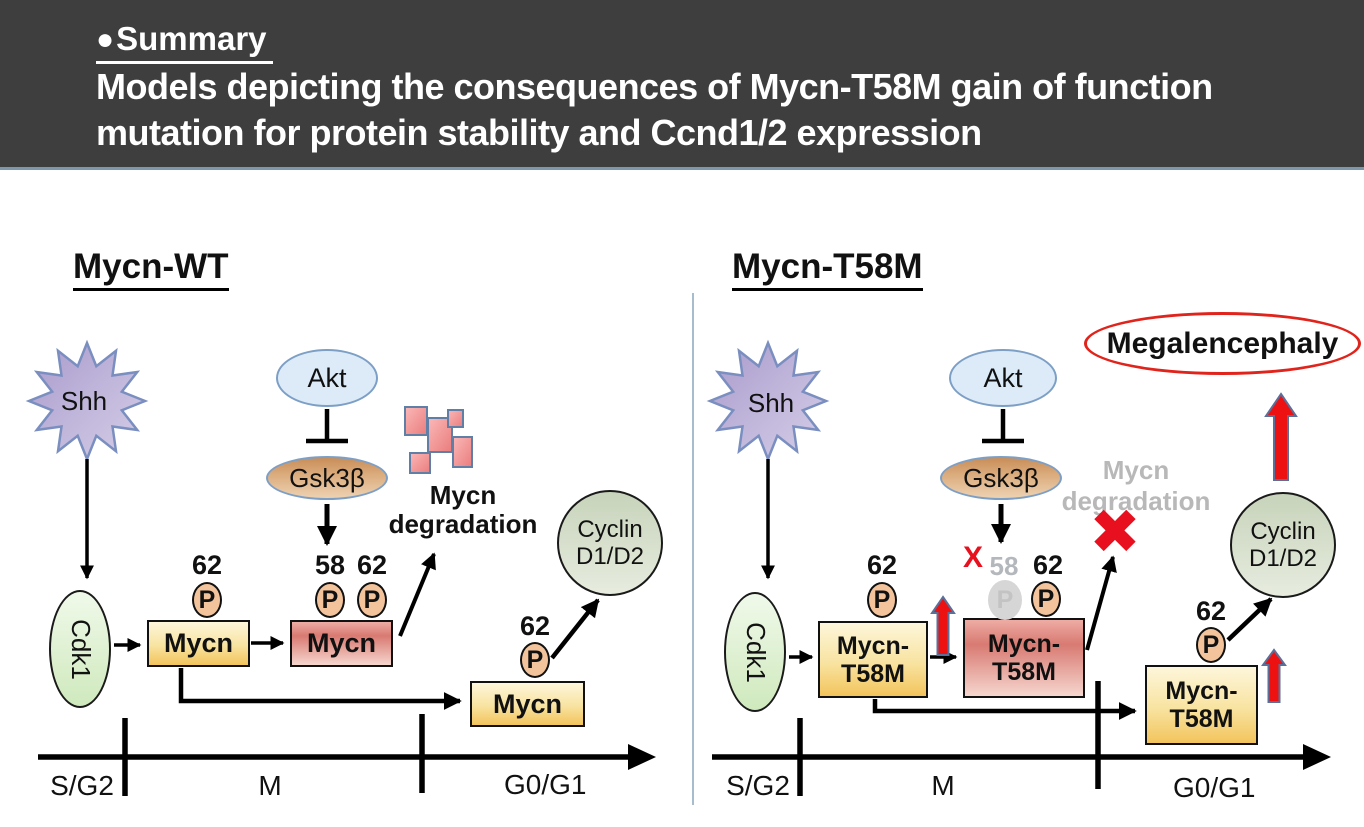 This screenshot has width=1364, height=827. What do you see at coordinates (372, 600) in the screenshot?
I see `phospho-circle-62-box2-wt: P` at bounding box center [372, 600].